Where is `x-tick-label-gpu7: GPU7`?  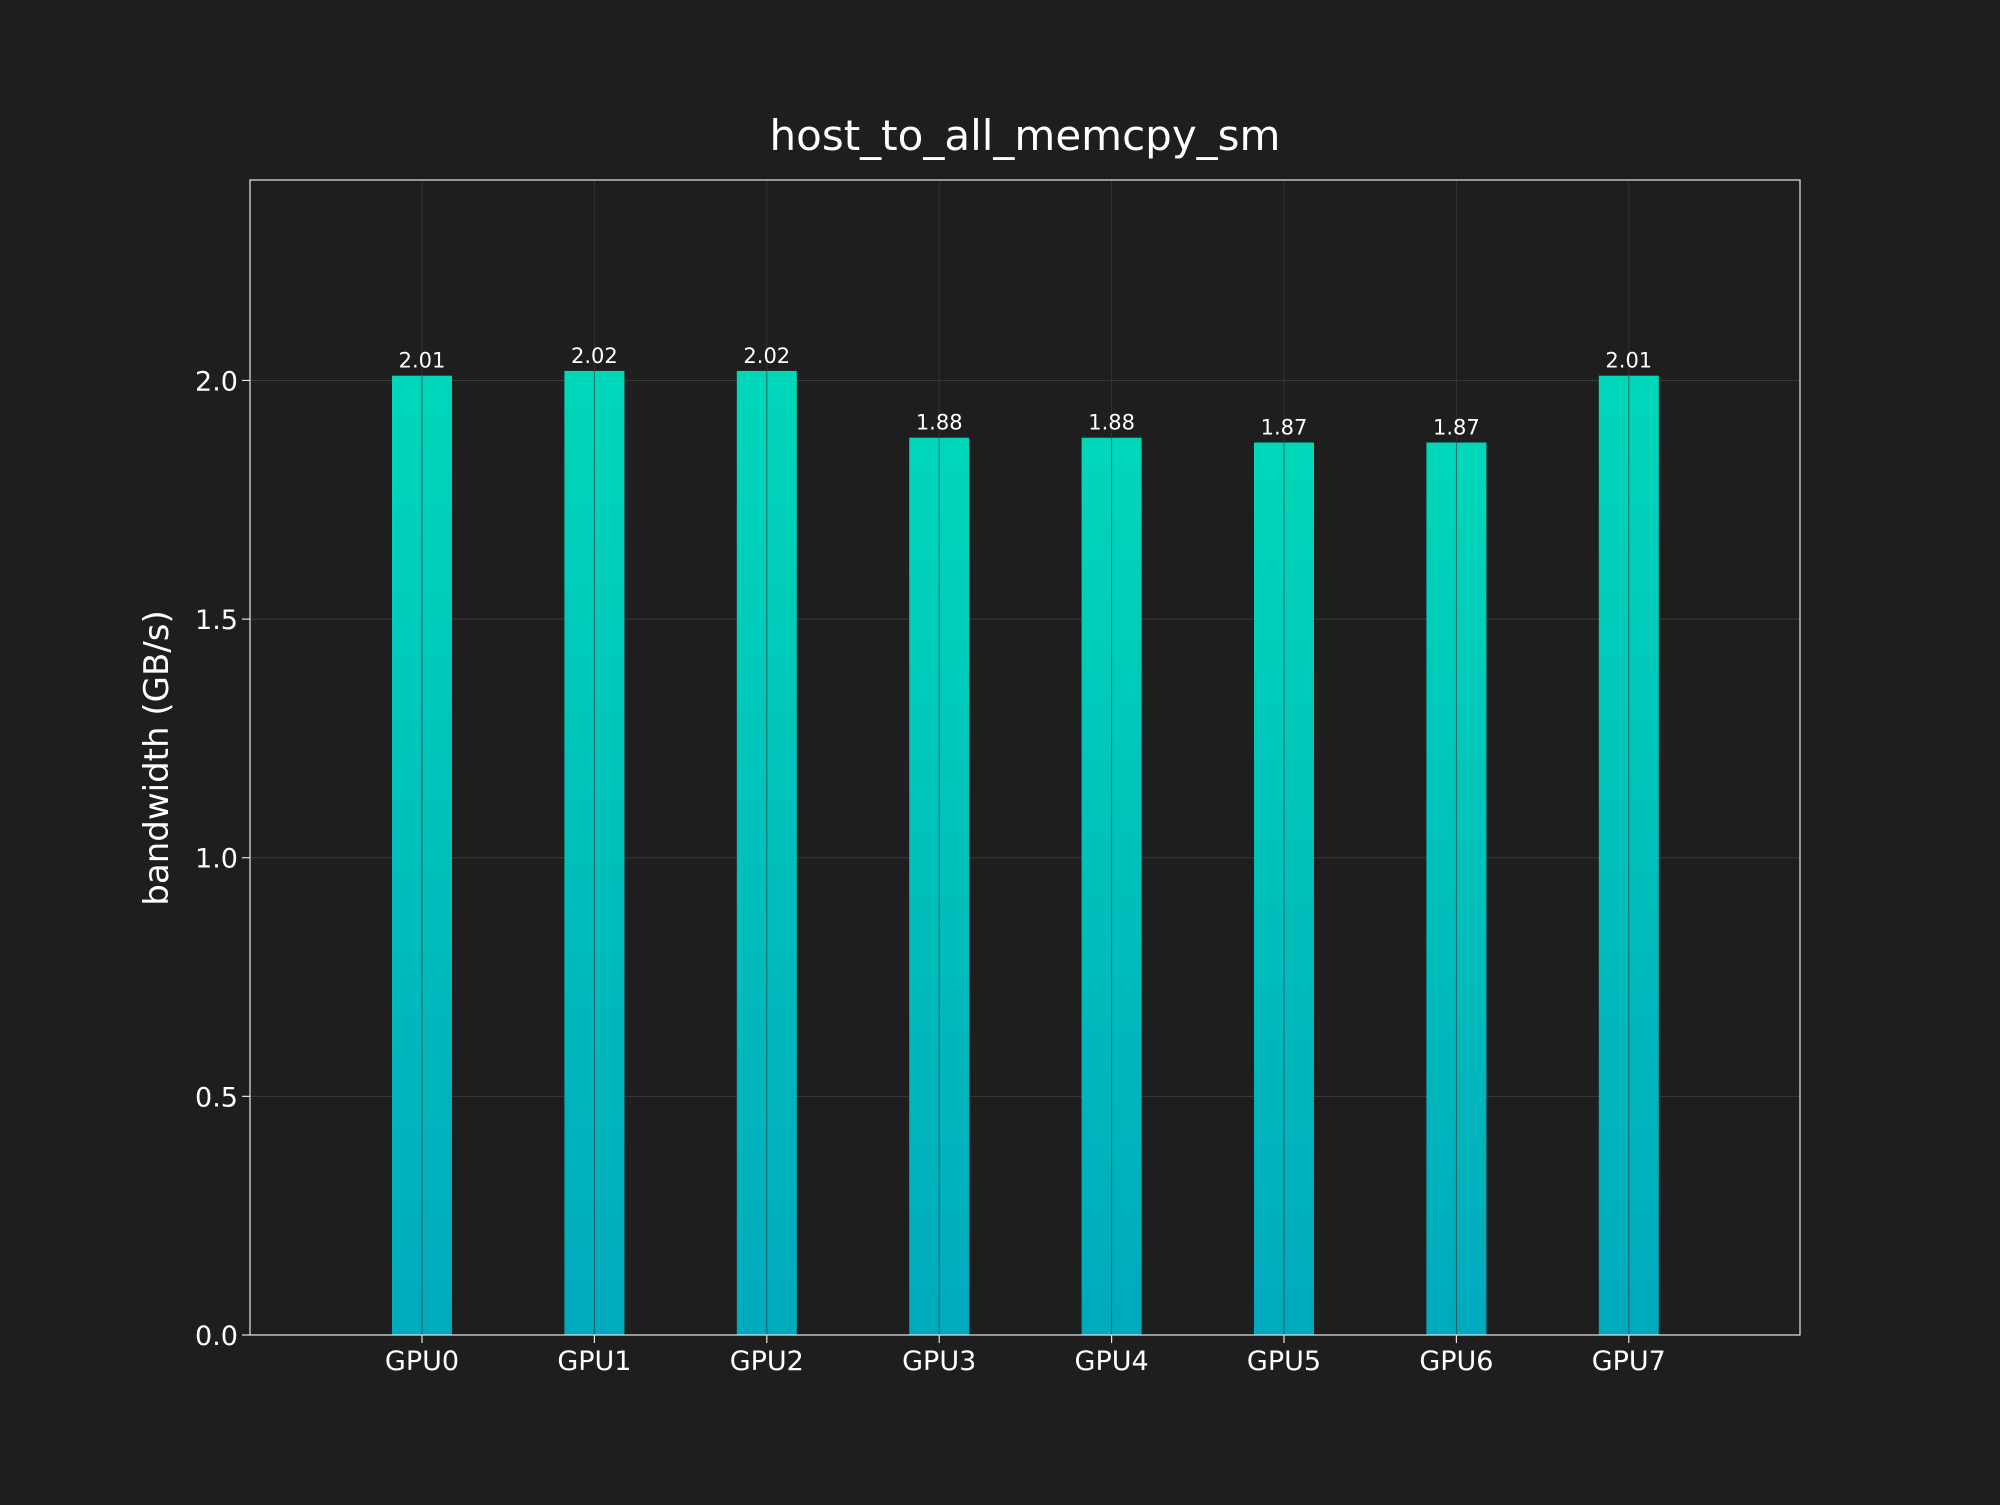
x-tick-label-gpu7: GPU7 is located at coordinates (1629, 1361).